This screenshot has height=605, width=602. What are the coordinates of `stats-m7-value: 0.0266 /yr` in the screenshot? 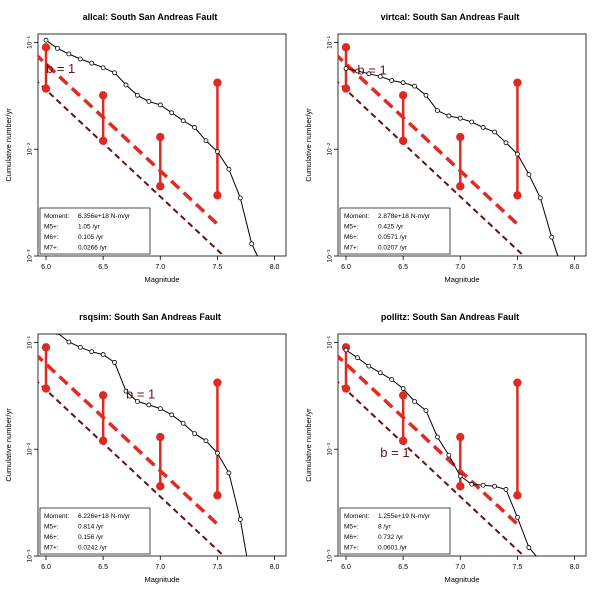 It's located at (93, 248).